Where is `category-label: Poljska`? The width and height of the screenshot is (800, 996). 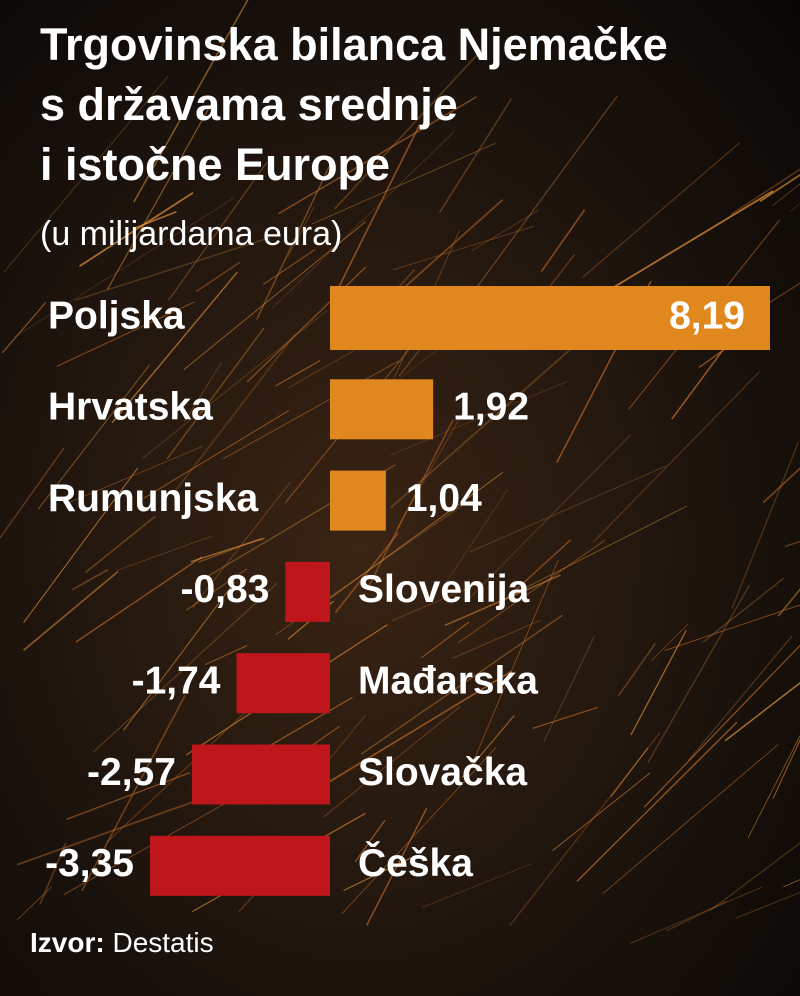
category-label: Poljska is located at coordinates (116, 315).